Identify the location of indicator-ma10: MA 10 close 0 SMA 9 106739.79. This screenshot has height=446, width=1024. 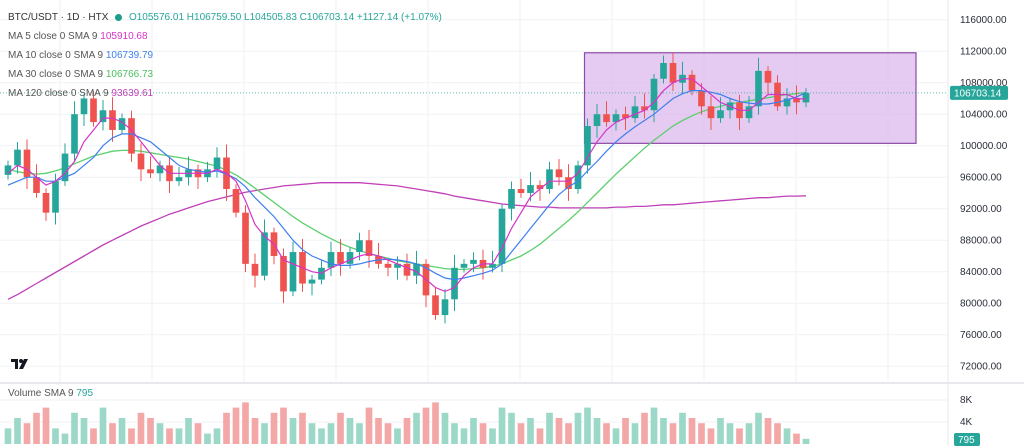
(225, 55).